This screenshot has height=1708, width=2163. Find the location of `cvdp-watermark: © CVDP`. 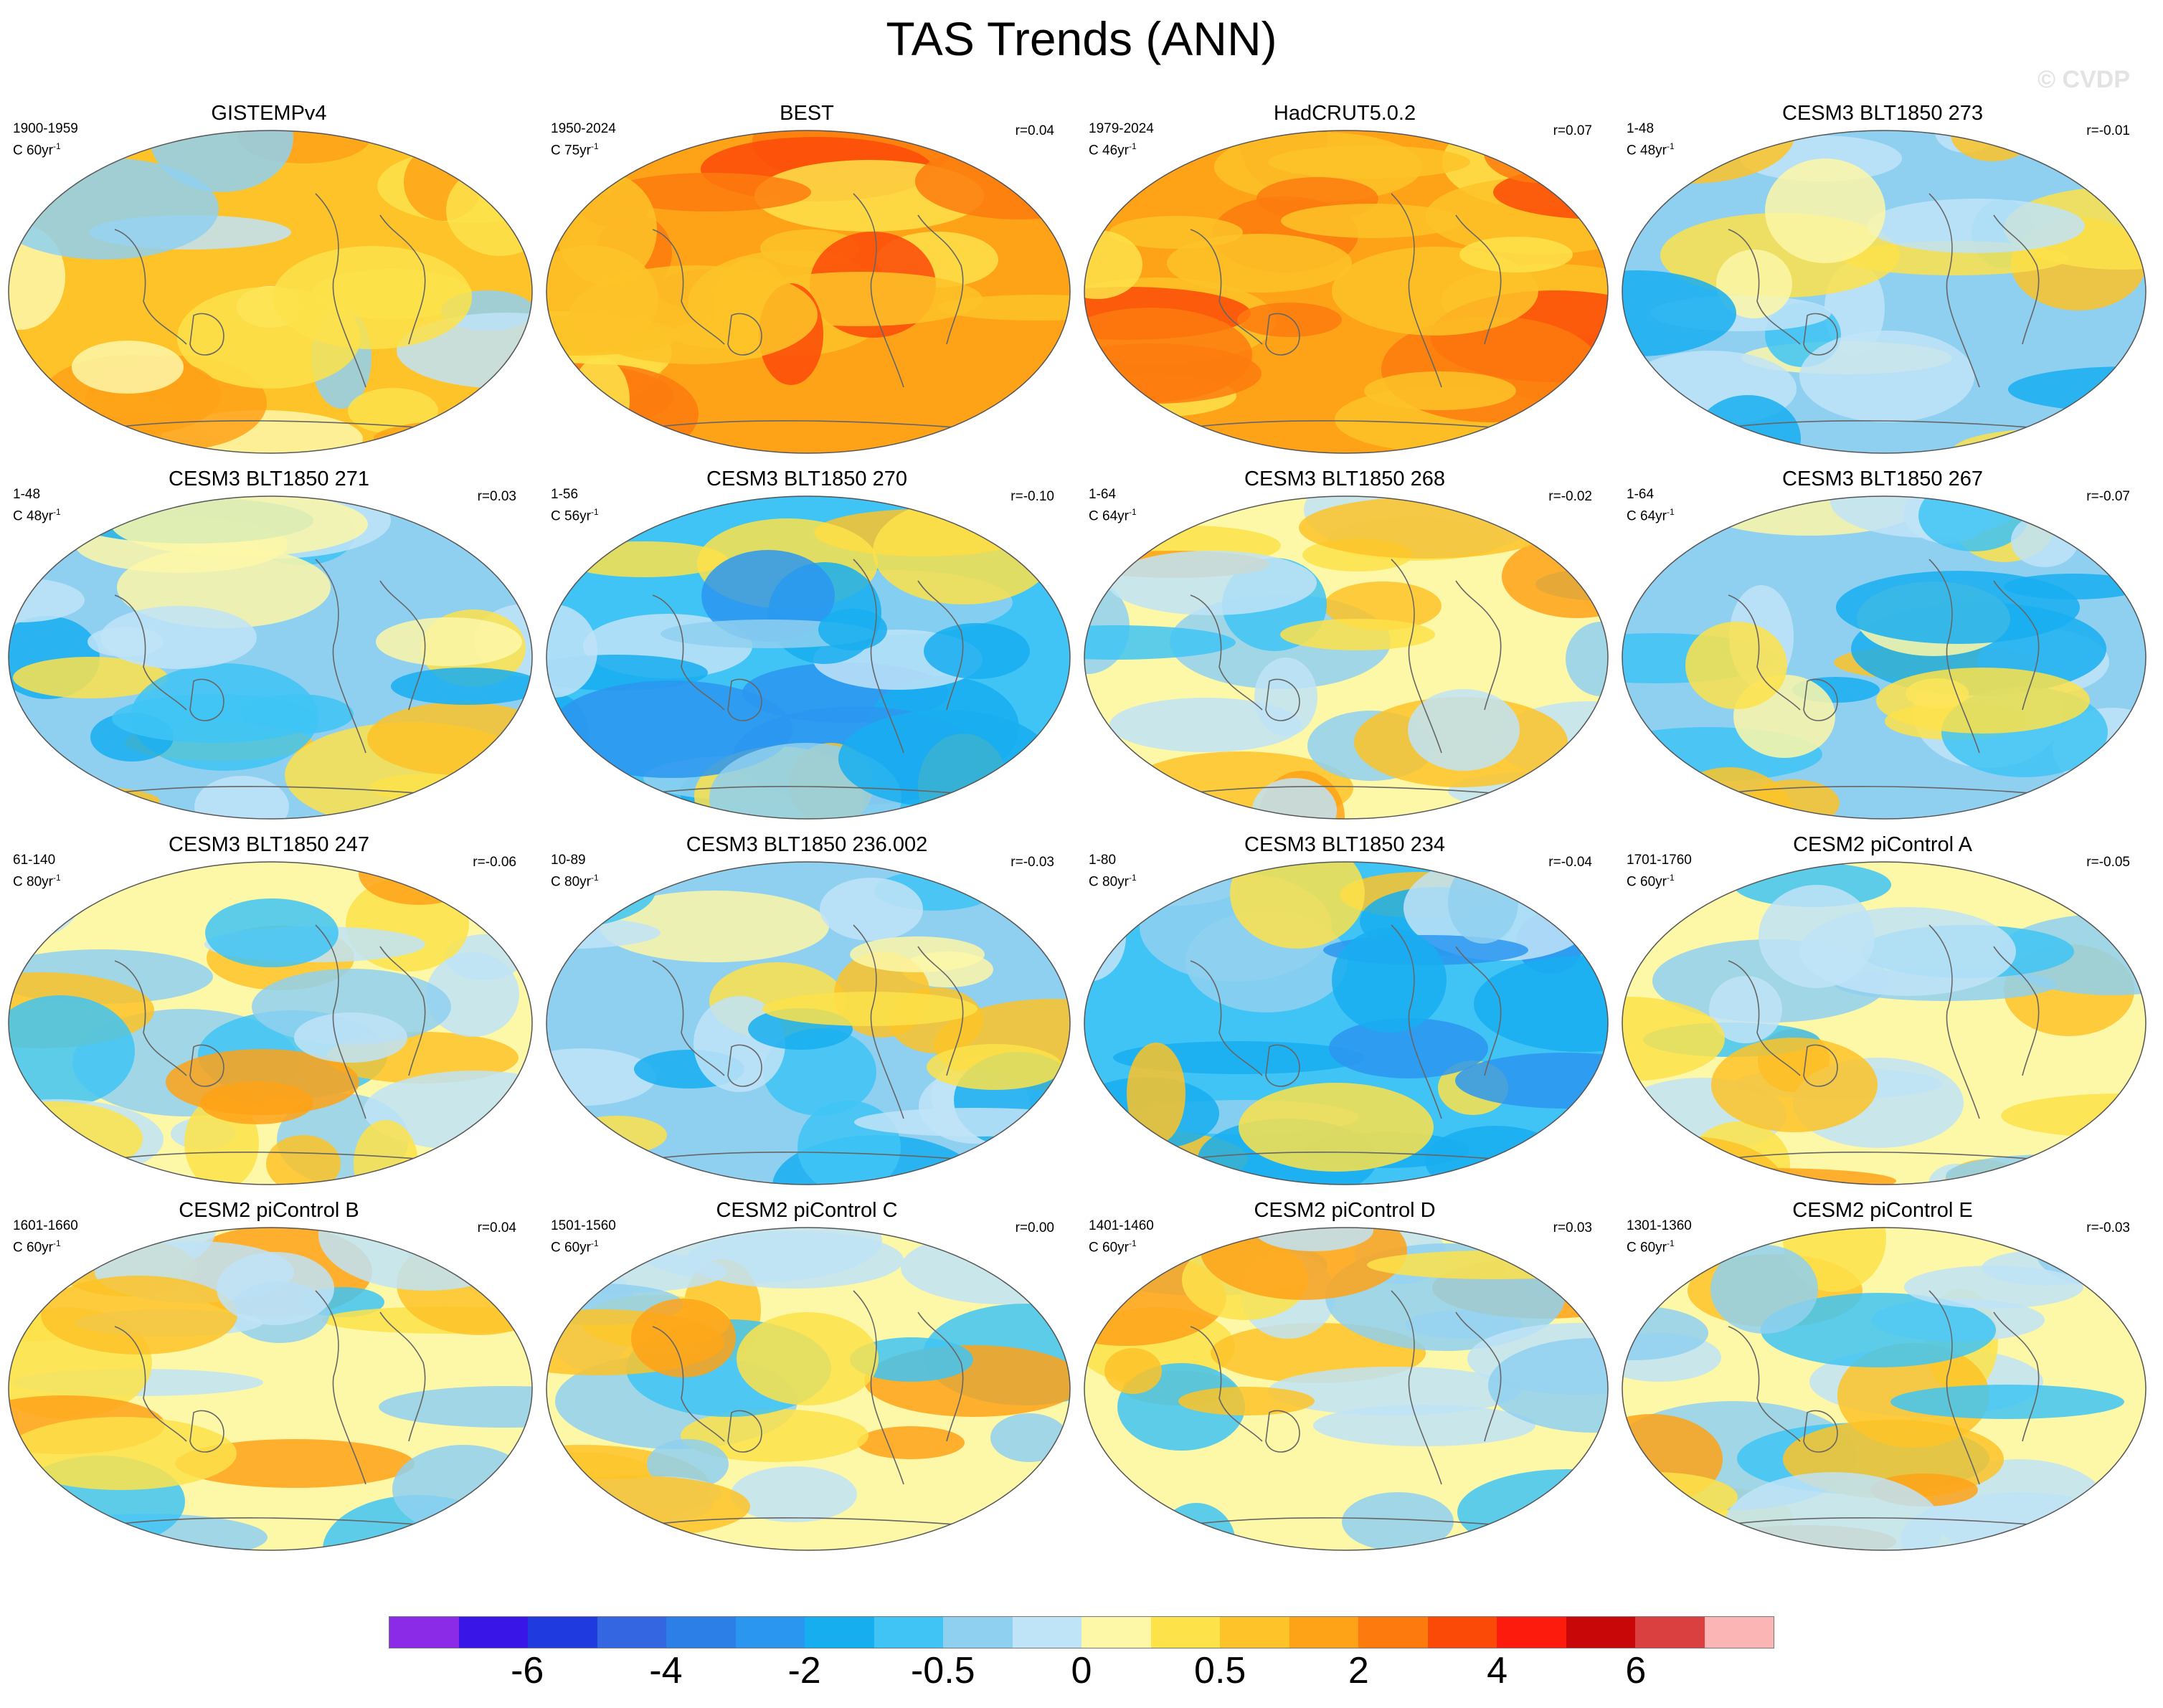

cvdp-watermark: © CVDP is located at coordinates (2083, 79).